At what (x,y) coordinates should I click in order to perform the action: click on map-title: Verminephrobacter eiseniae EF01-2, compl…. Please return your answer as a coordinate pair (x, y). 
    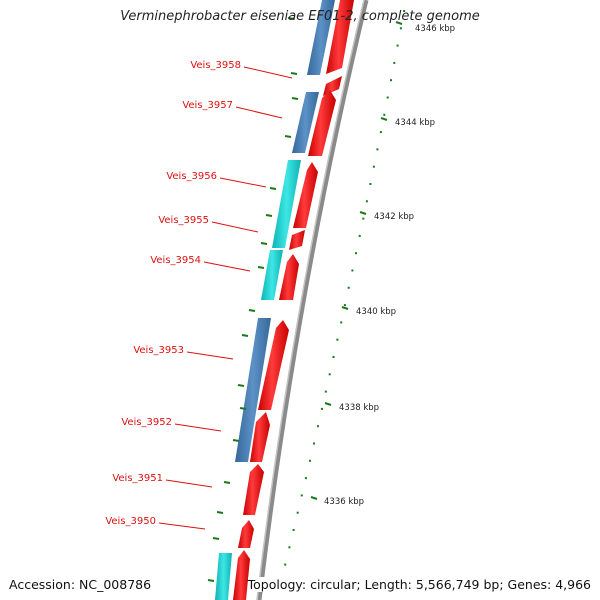
    Looking at the image, I should click on (300, 16).